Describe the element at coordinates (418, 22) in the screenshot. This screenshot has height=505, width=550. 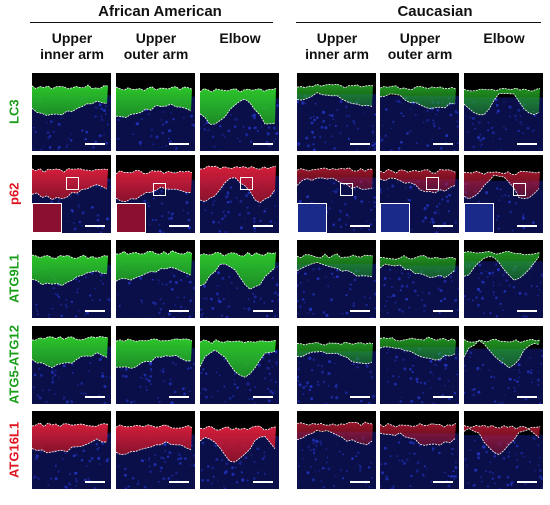
I see `group-underline-caucasian` at that location.